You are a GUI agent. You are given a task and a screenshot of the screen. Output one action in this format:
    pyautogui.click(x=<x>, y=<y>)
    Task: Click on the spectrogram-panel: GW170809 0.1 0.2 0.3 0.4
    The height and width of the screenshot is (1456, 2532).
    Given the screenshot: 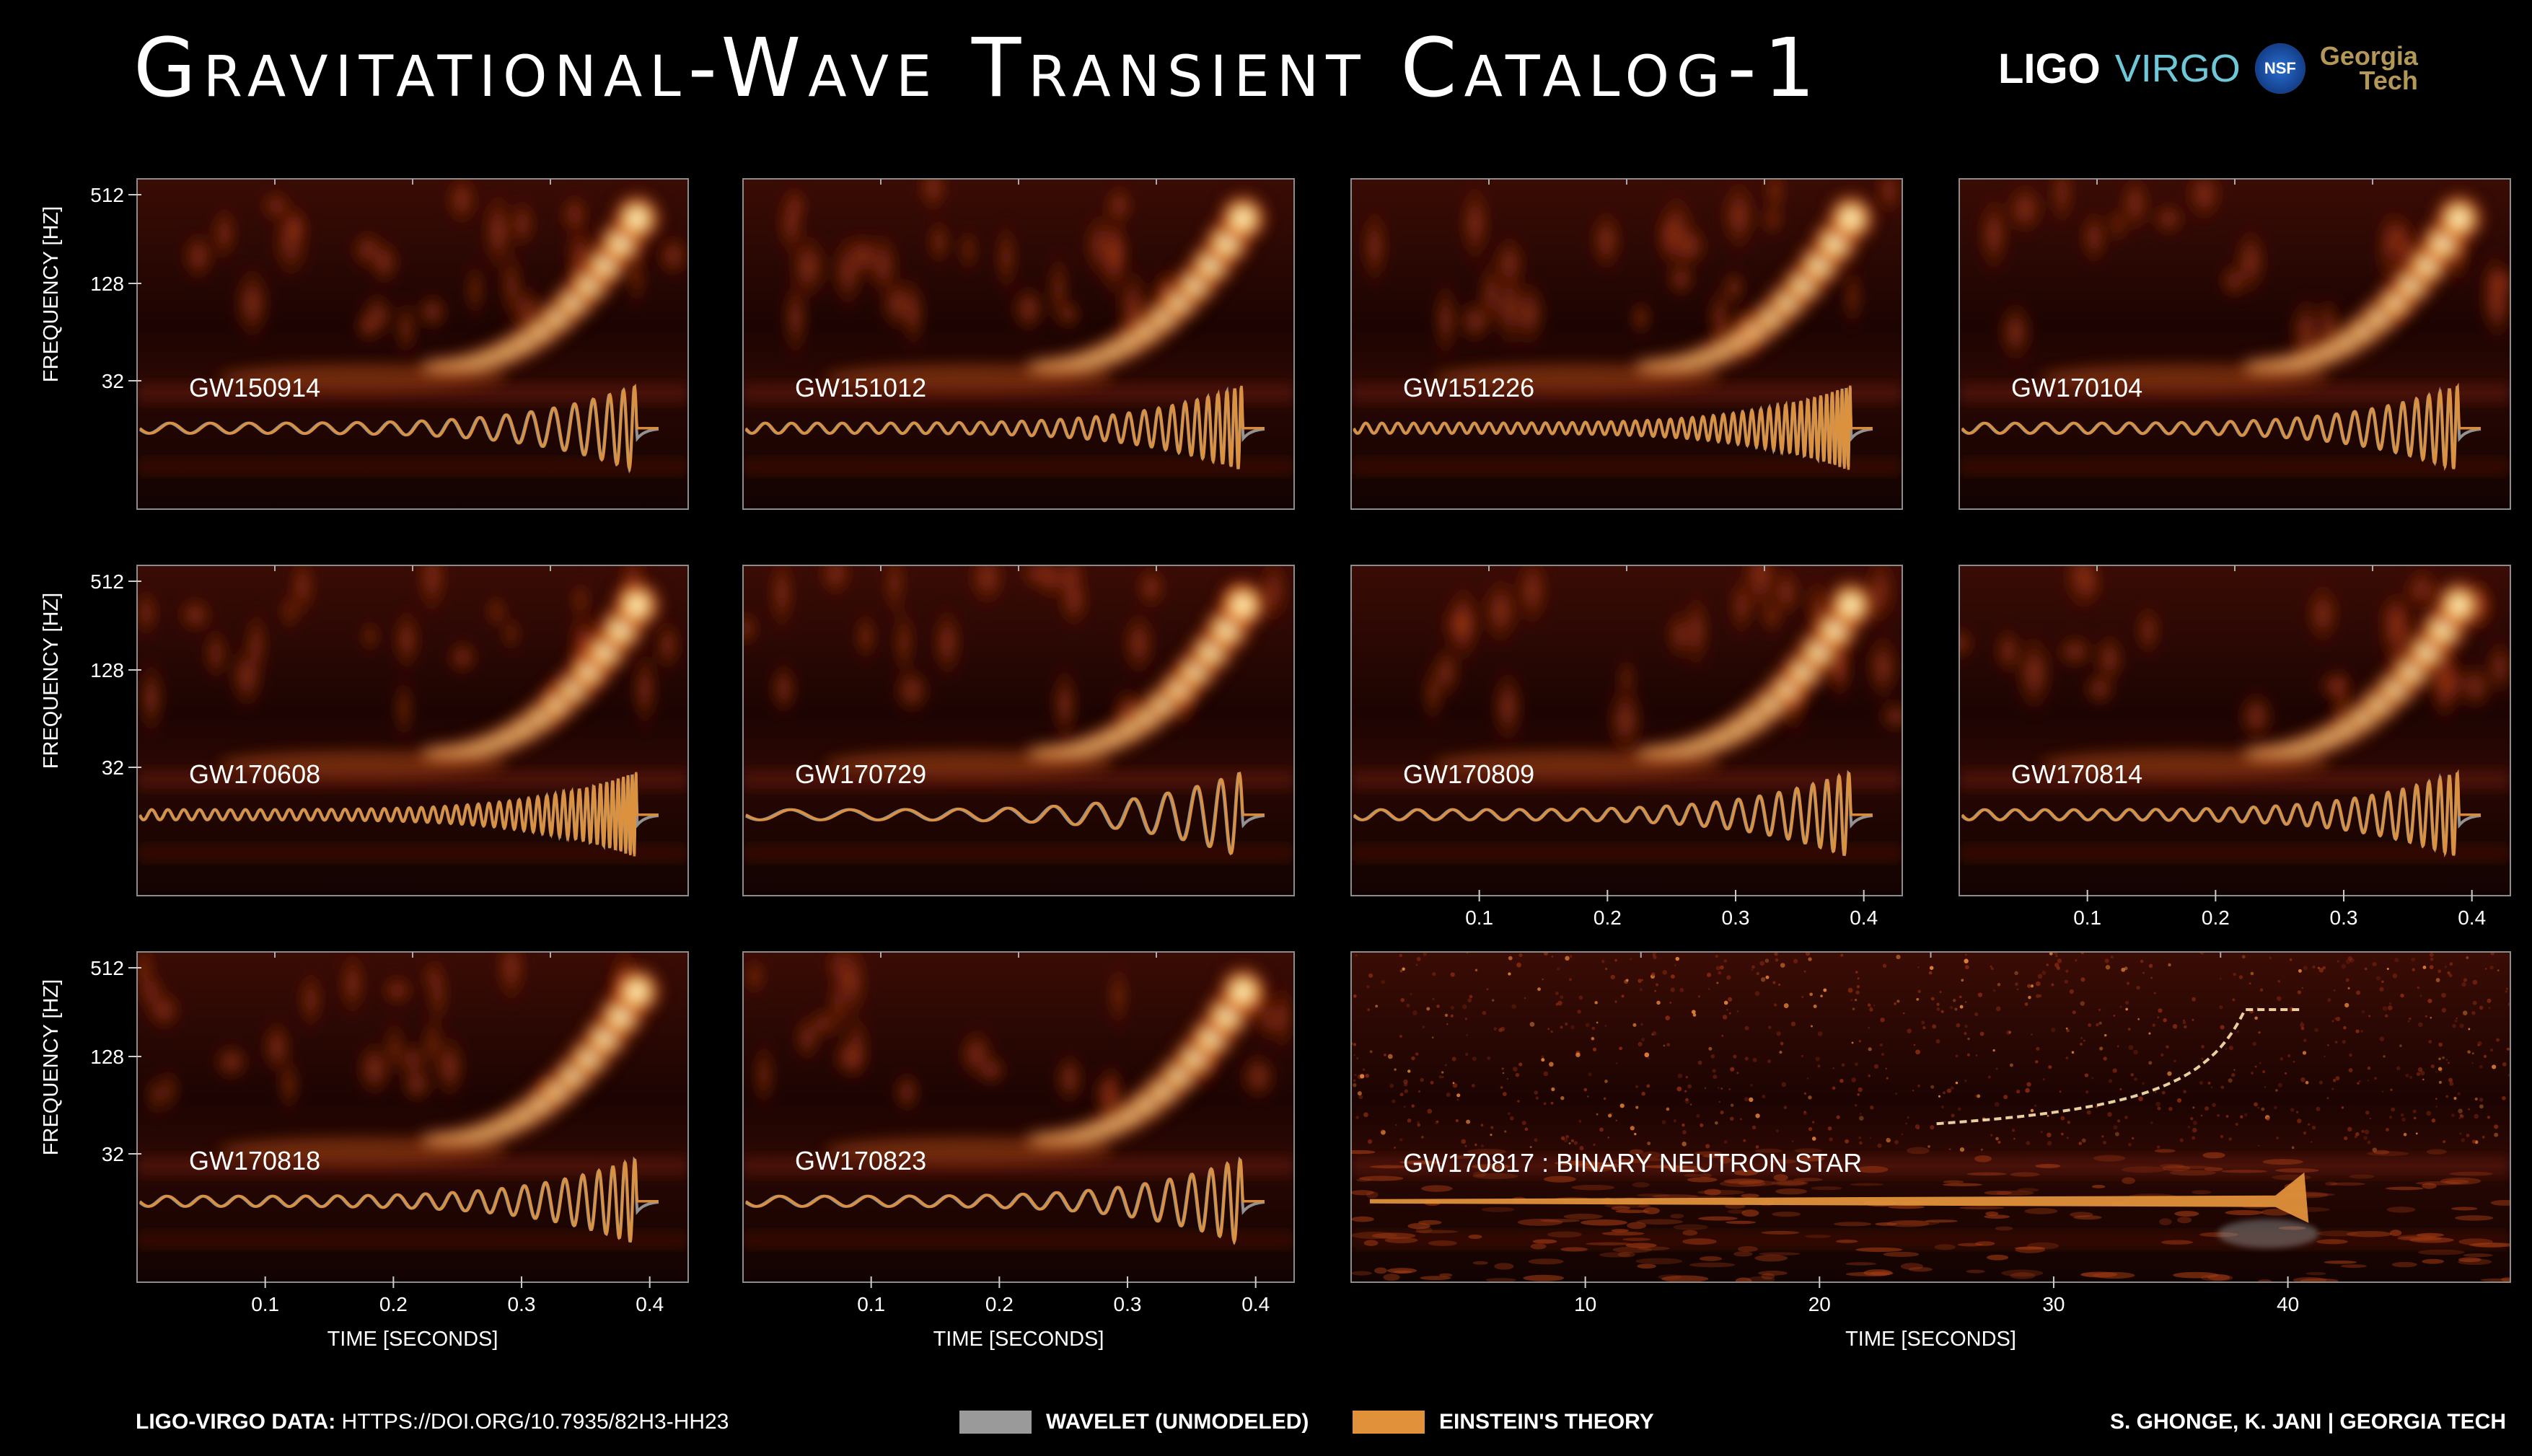 What is the action you would take?
    pyautogui.click(x=1626, y=747)
    